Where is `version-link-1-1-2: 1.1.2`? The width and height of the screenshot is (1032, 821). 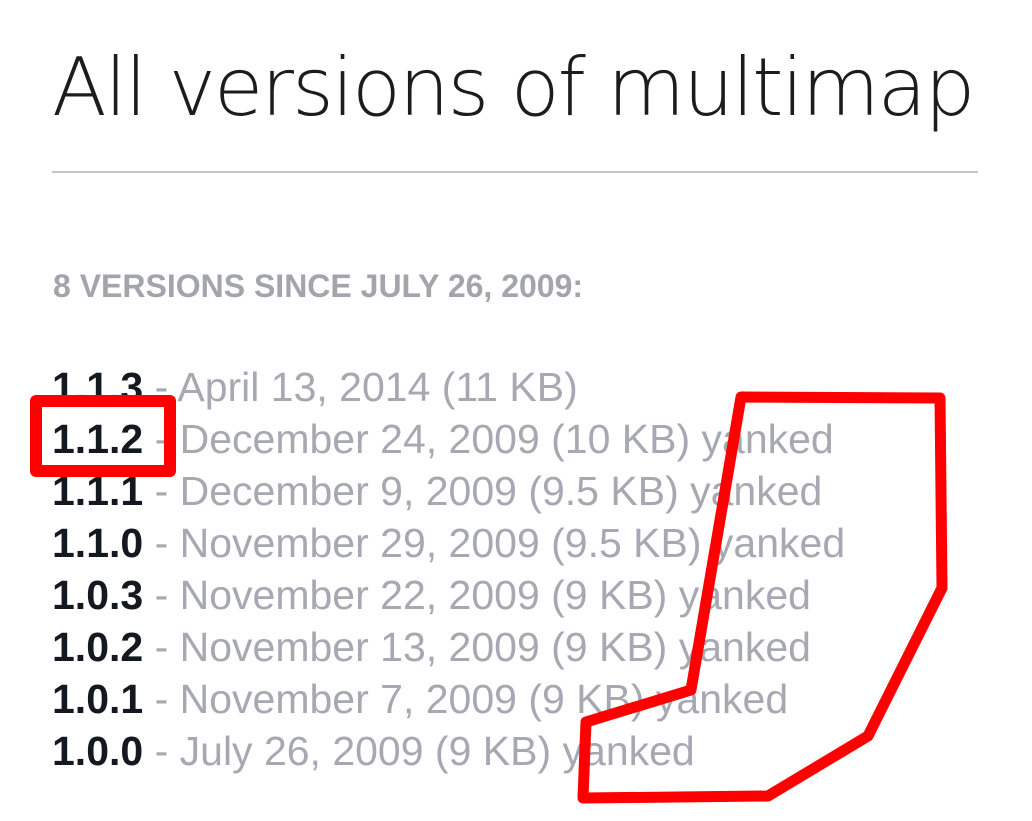
version-link-1-1-2: 1.1.2 is located at coordinates (98, 439).